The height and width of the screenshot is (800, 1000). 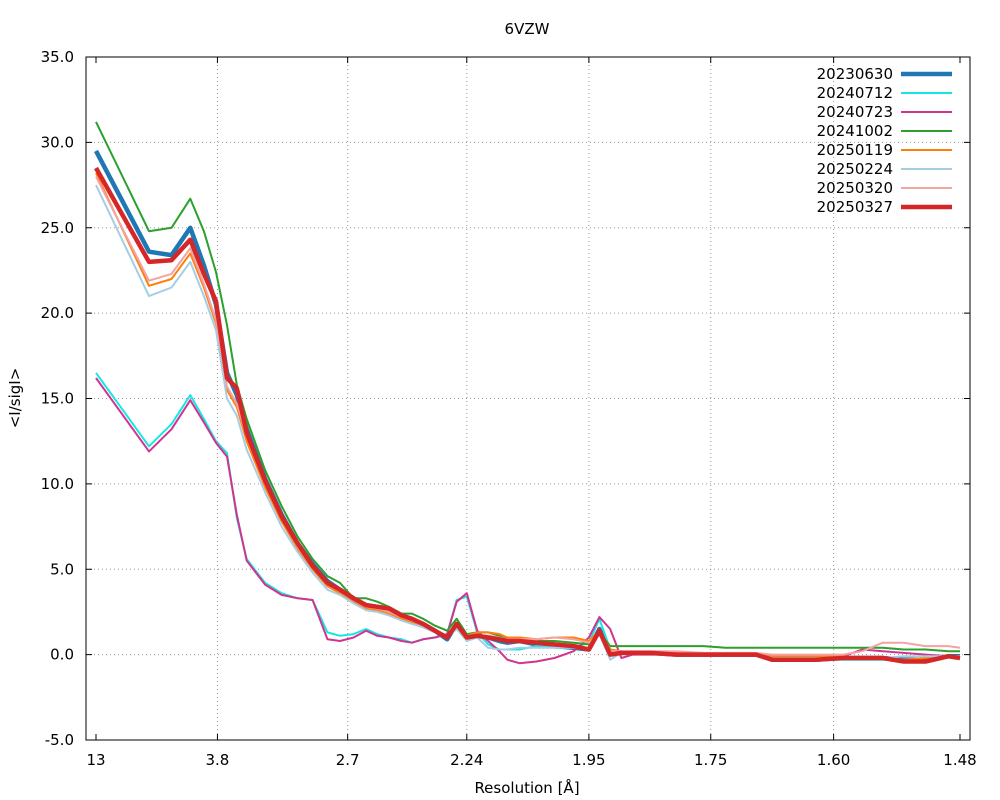 What do you see at coordinates (527, 29) in the screenshot?
I see `chart-title: 6VZW` at bounding box center [527, 29].